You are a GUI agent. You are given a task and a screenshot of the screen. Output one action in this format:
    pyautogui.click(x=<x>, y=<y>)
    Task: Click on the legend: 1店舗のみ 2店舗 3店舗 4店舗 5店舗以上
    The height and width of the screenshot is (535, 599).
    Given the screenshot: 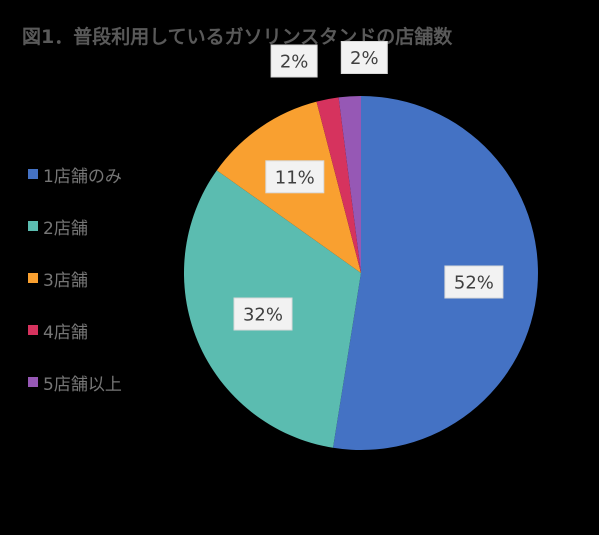 What is the action you would take?
    pyautogui.click(x=75, y=278)
    